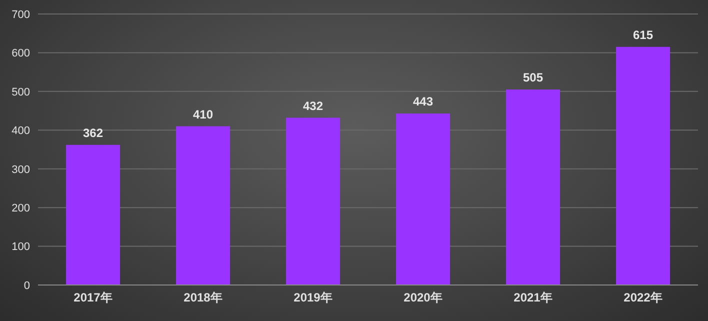 The height and width of the screenshot is (321, 708). I want to click on y-tick-label: 200, so click(21, 208).